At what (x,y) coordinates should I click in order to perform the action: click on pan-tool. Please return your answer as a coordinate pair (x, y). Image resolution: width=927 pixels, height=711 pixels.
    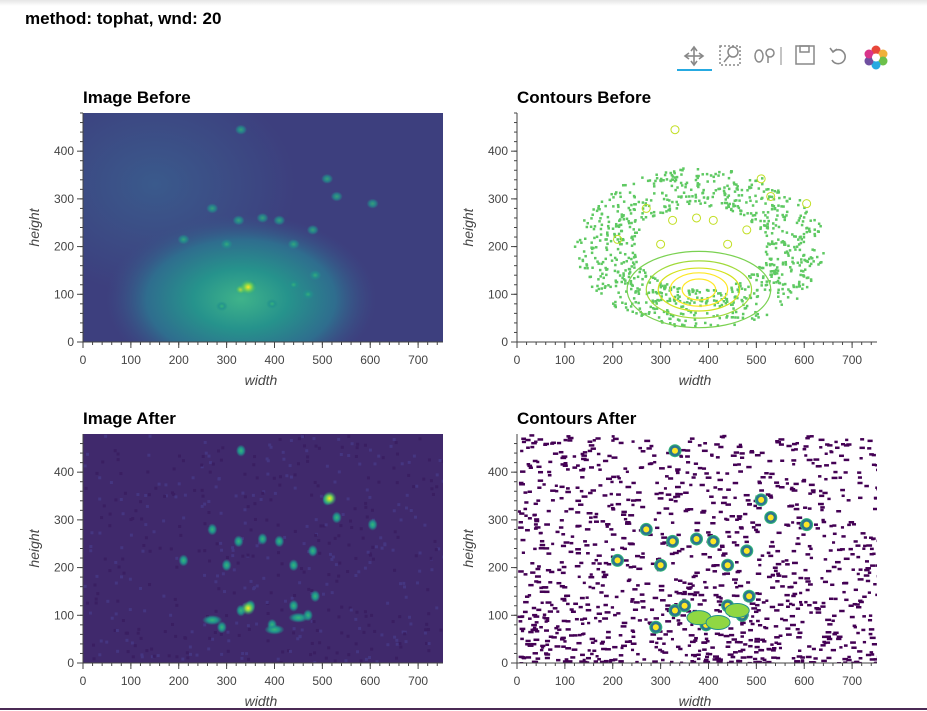
    Looking at the image, I should click on (694, 56).